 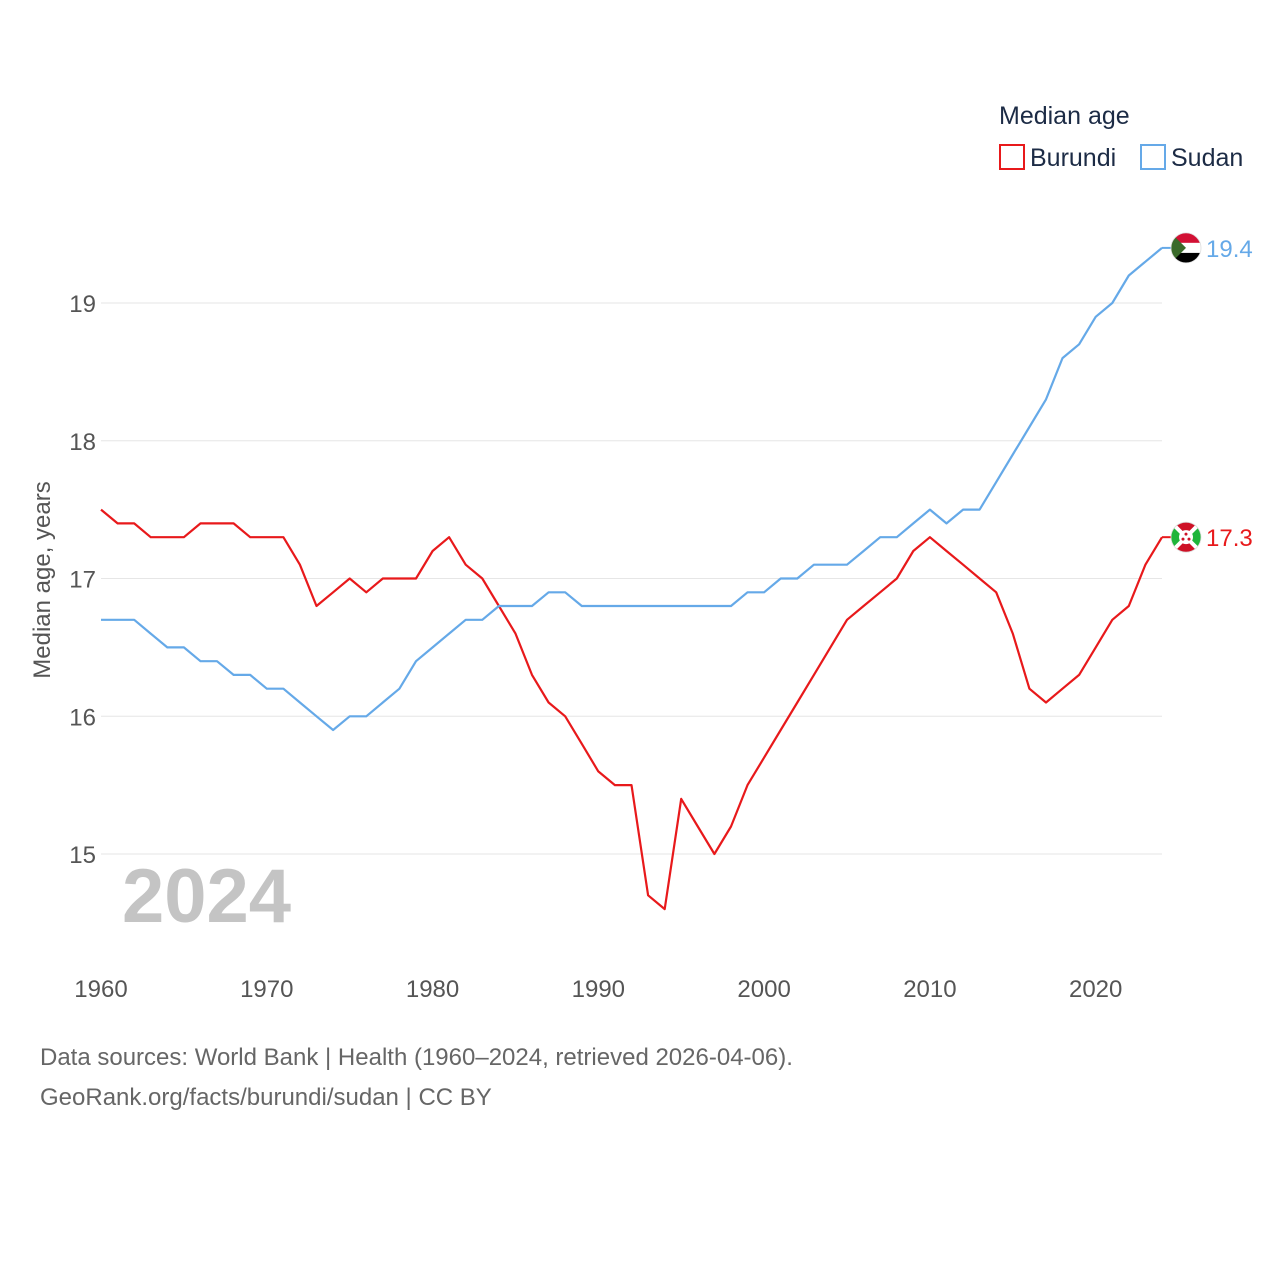 I want to click on end-value-sudan: 19.4, so click(x=1229, y=249).